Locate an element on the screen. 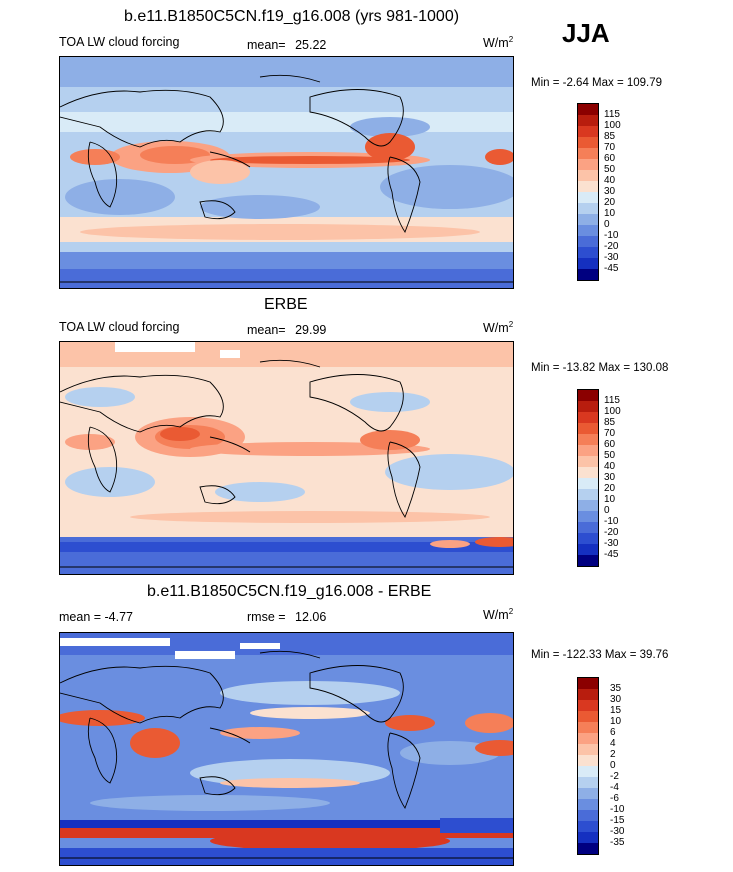 This screenshot has height=872, width=733. cbar1-tick: 30 is located at coordinates (610, 191).